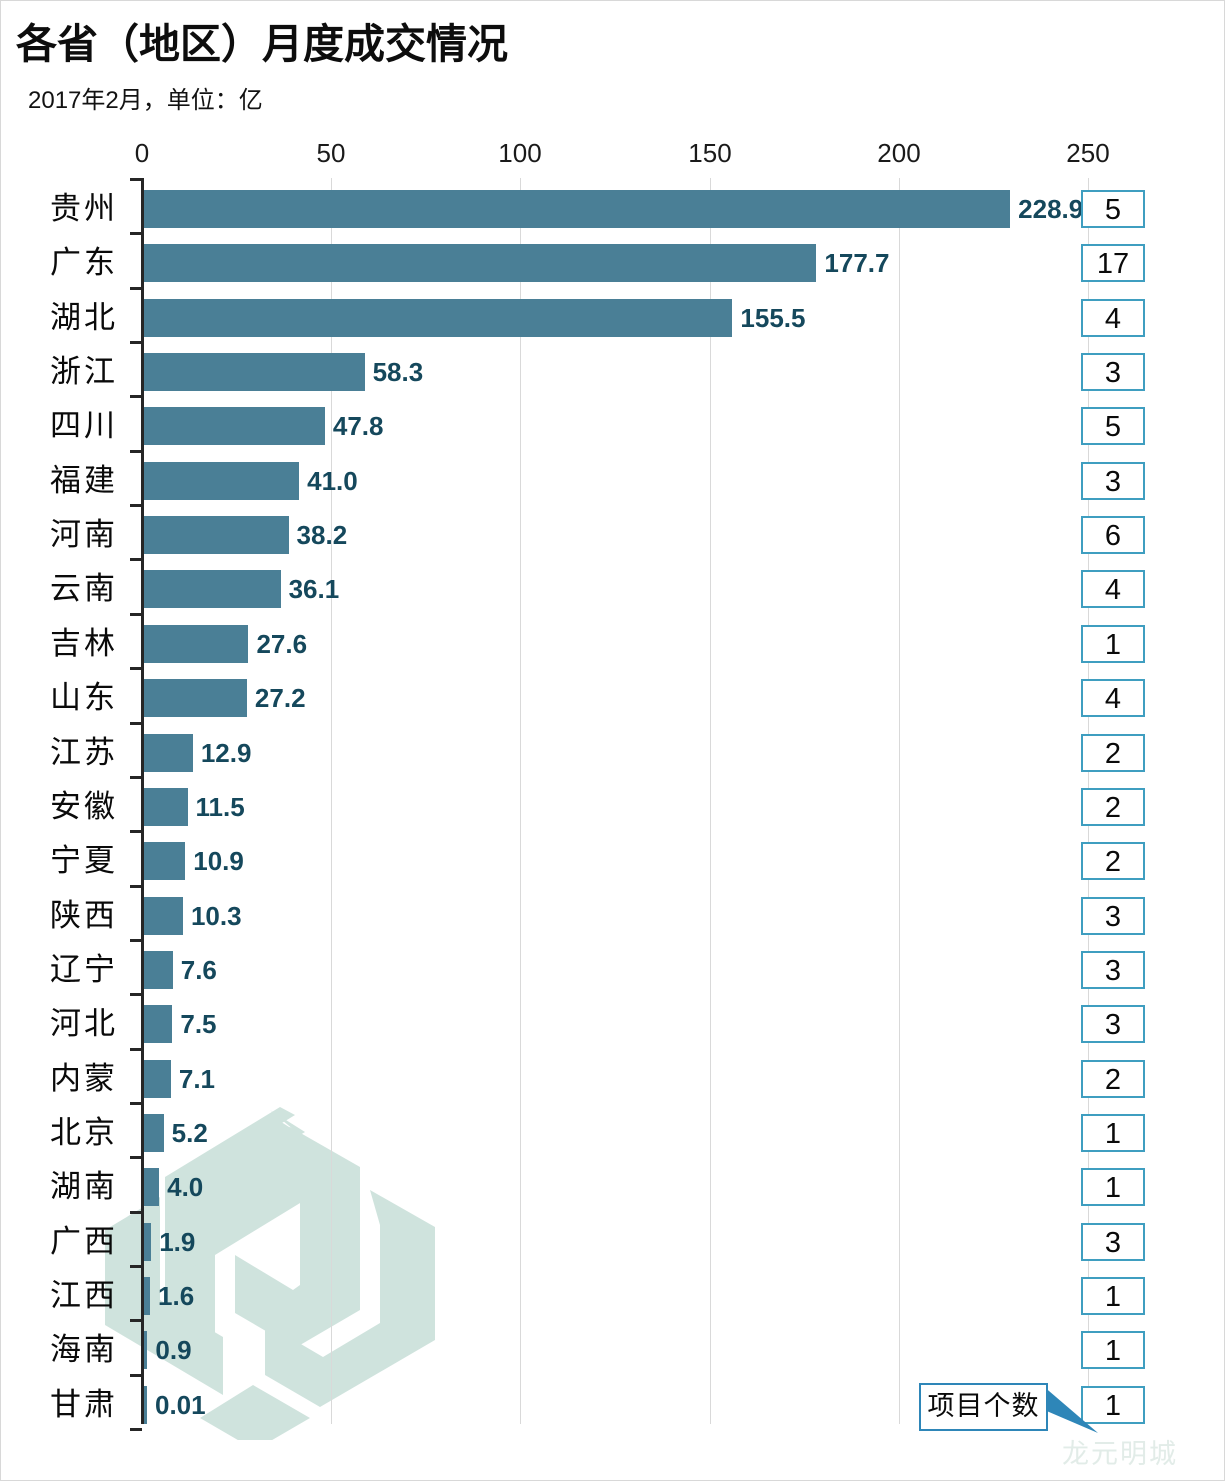  Describe the element at coordinates (173, 1350) in the screenshot. I see `bar-value-label: 0.9` at that location.